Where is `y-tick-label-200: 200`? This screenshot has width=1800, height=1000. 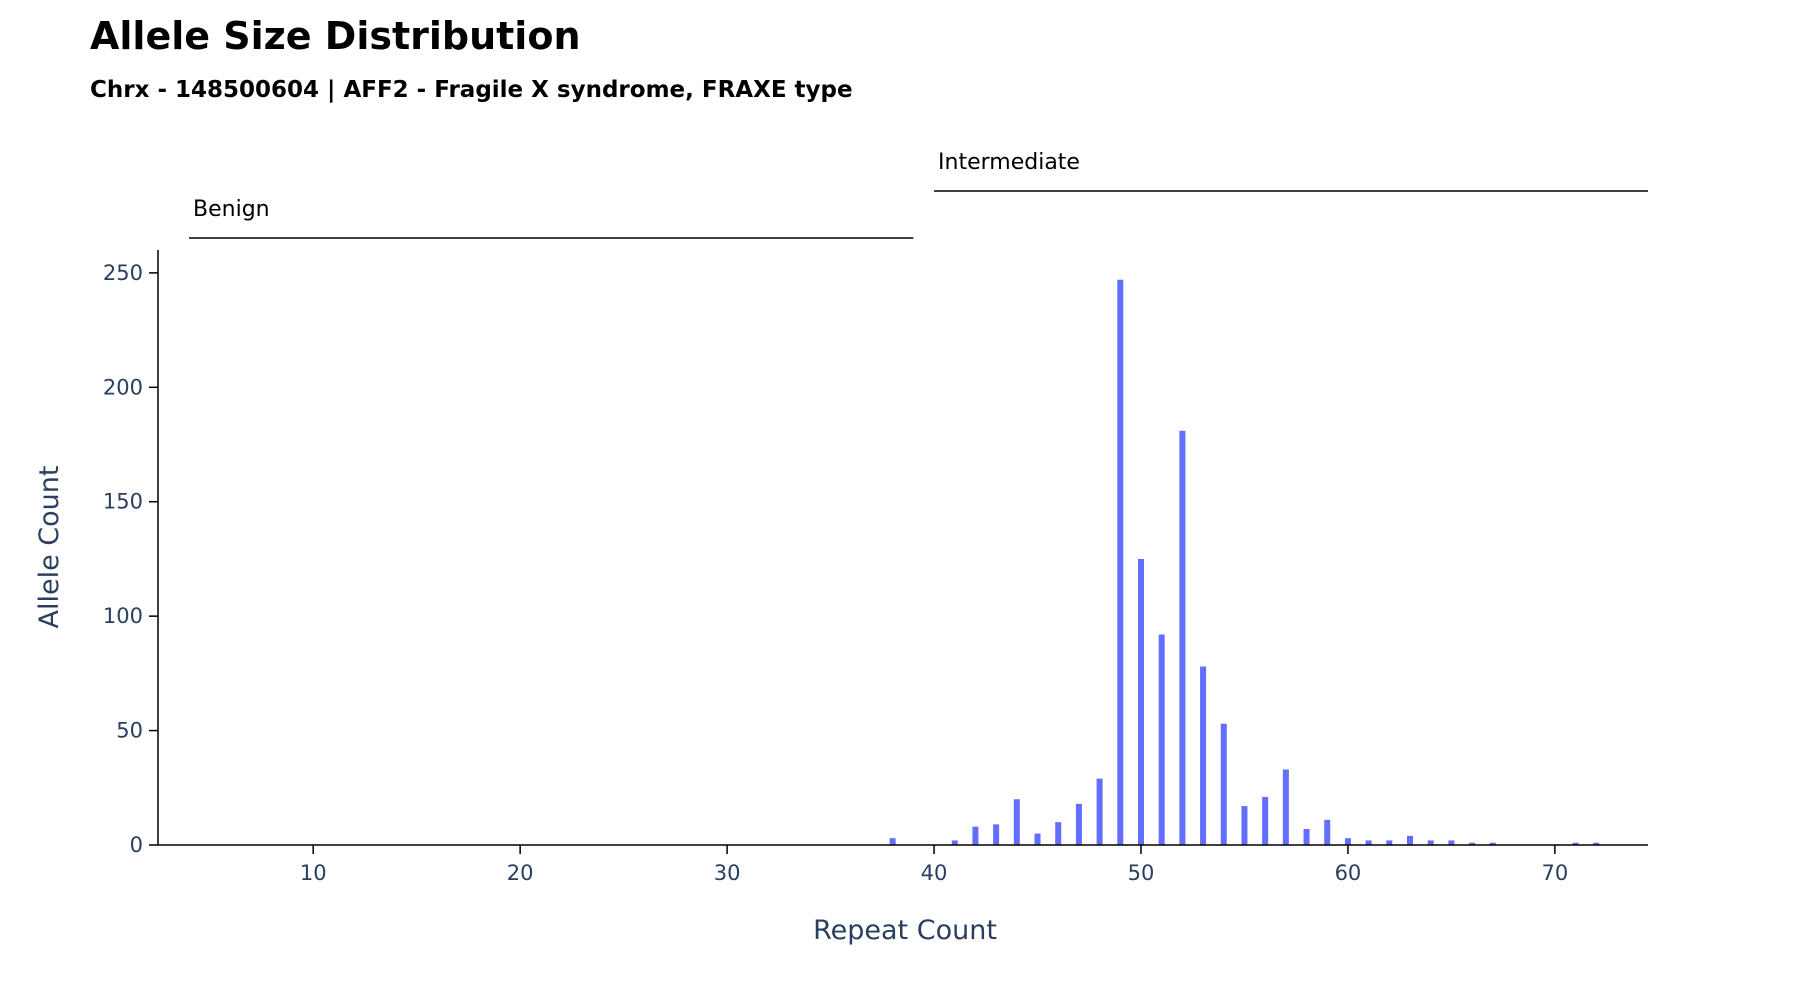 y-tick-label-200: 200 is located at coordinates (123, 387).